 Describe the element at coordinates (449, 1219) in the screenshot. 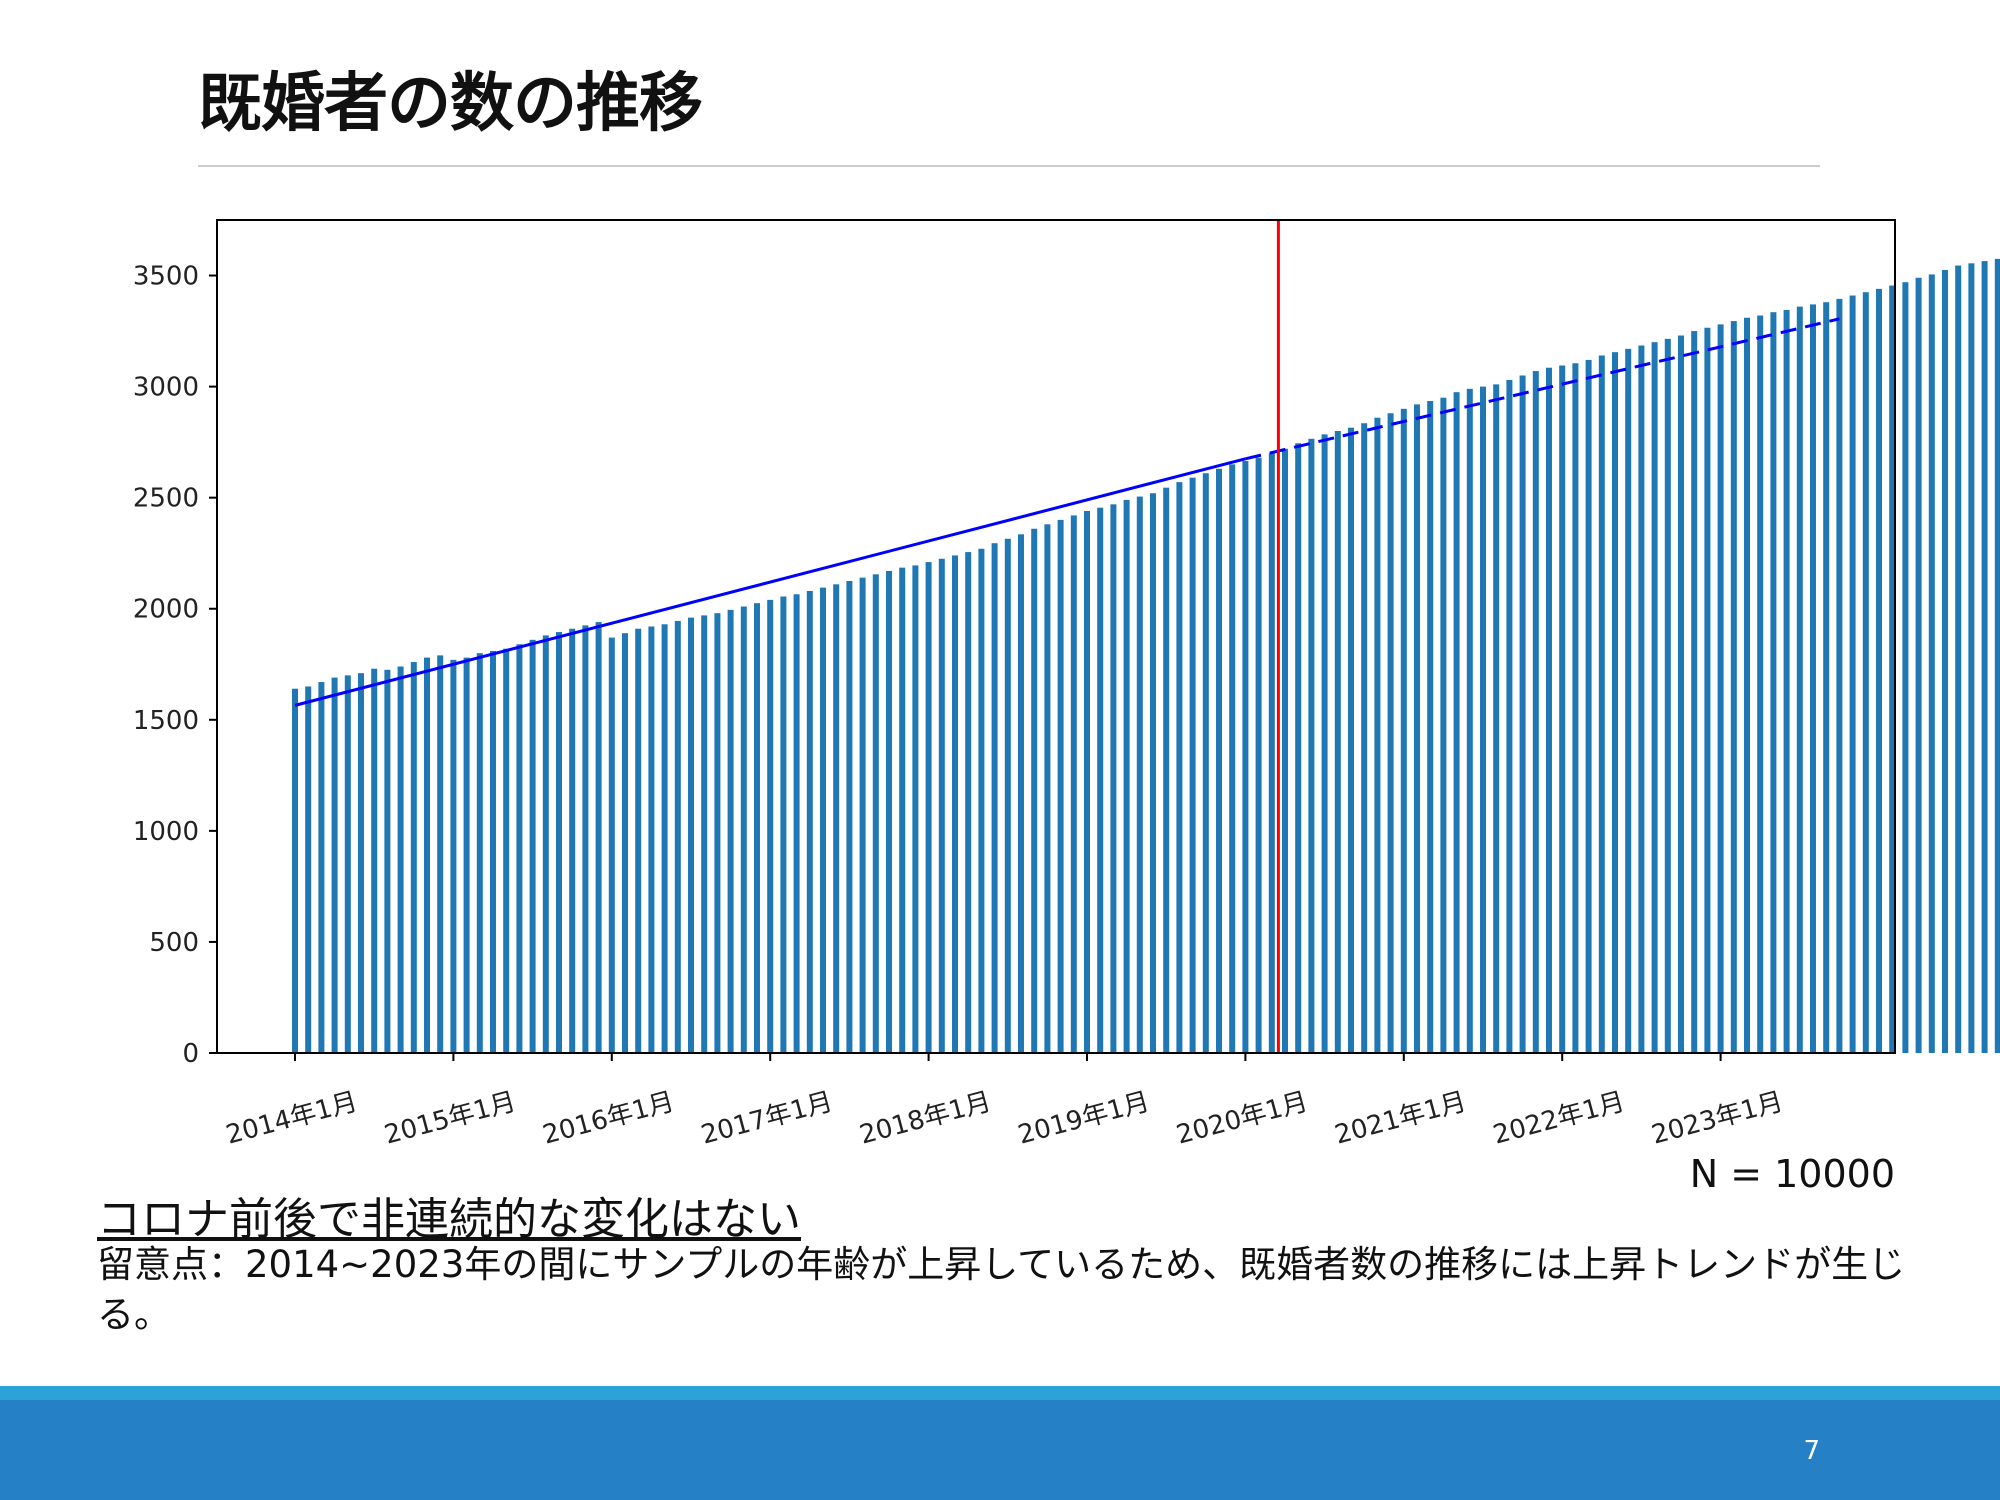

I see `conclusion-text: コロナ前後で非連続的な変化はない` at that location.